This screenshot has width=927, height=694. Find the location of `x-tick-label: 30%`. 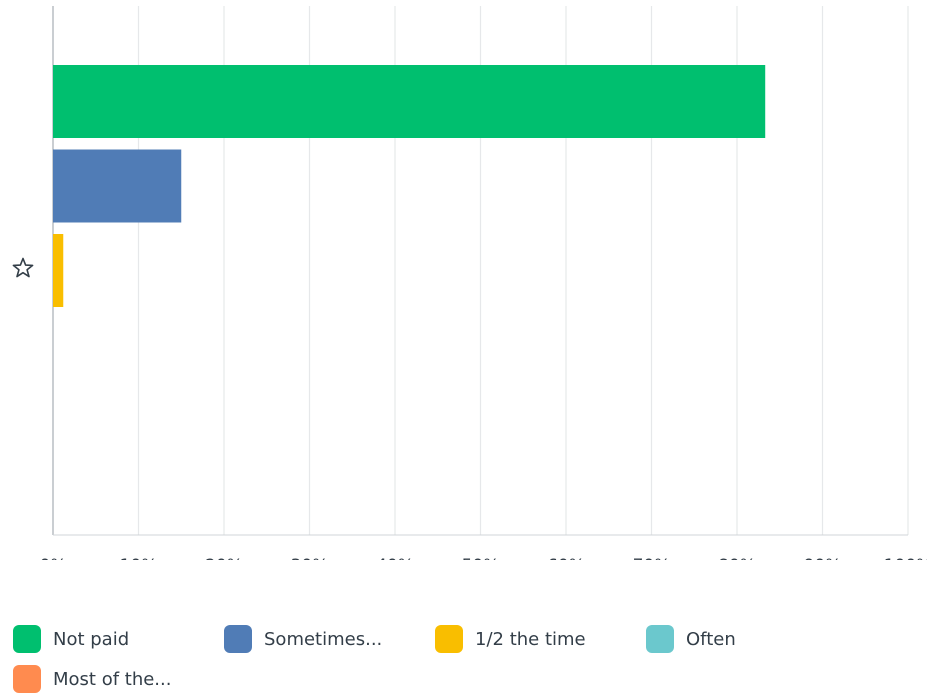

x-tick-label: 30% is located at coordinates (310, 558).